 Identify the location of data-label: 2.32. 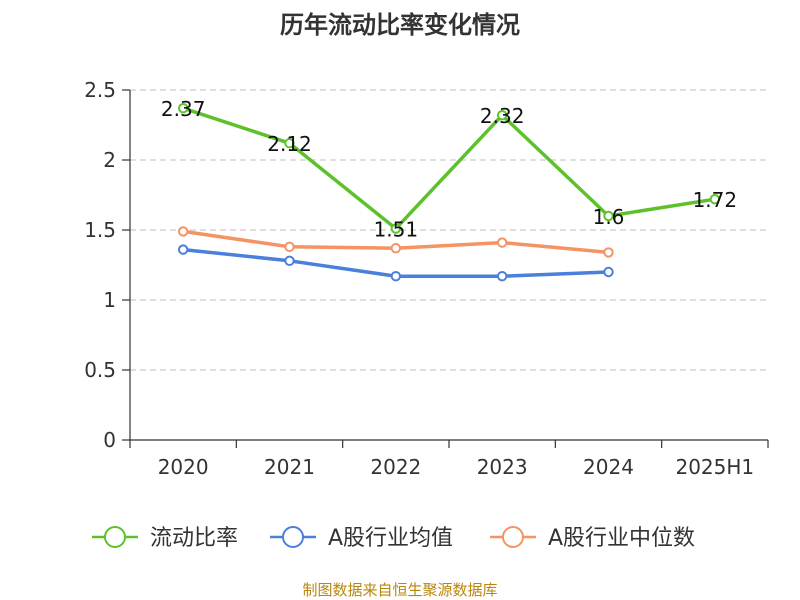
(502, 116).